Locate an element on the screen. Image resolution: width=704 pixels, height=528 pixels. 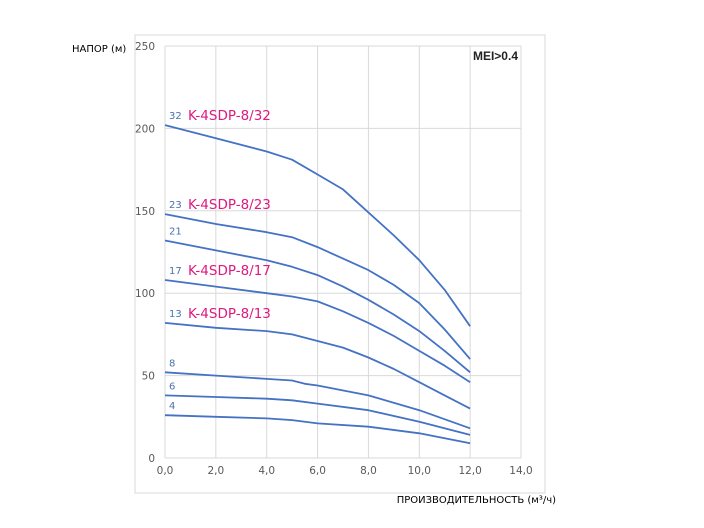
x-tick-label: 0,0 is located at coordinates (165, 471).